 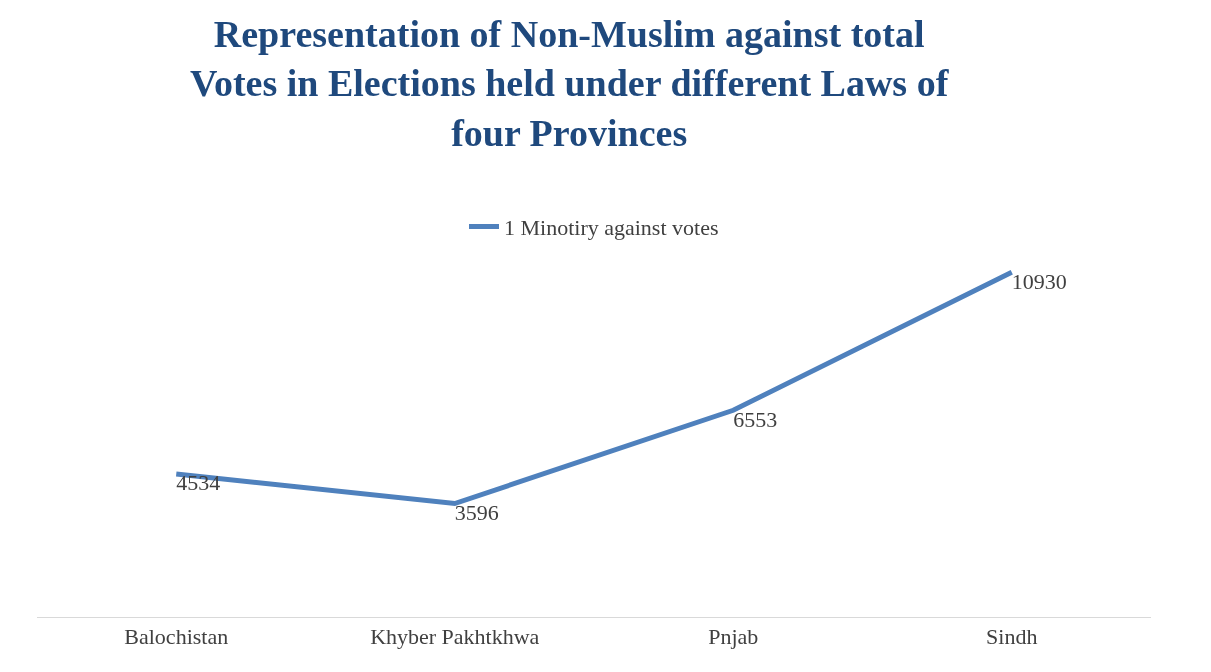 What do you see at coordinates (455, 637) in the screenshot?
I see `x-tick-label: Khyber Pakhtkhwa` at bounding box center [455, 637].